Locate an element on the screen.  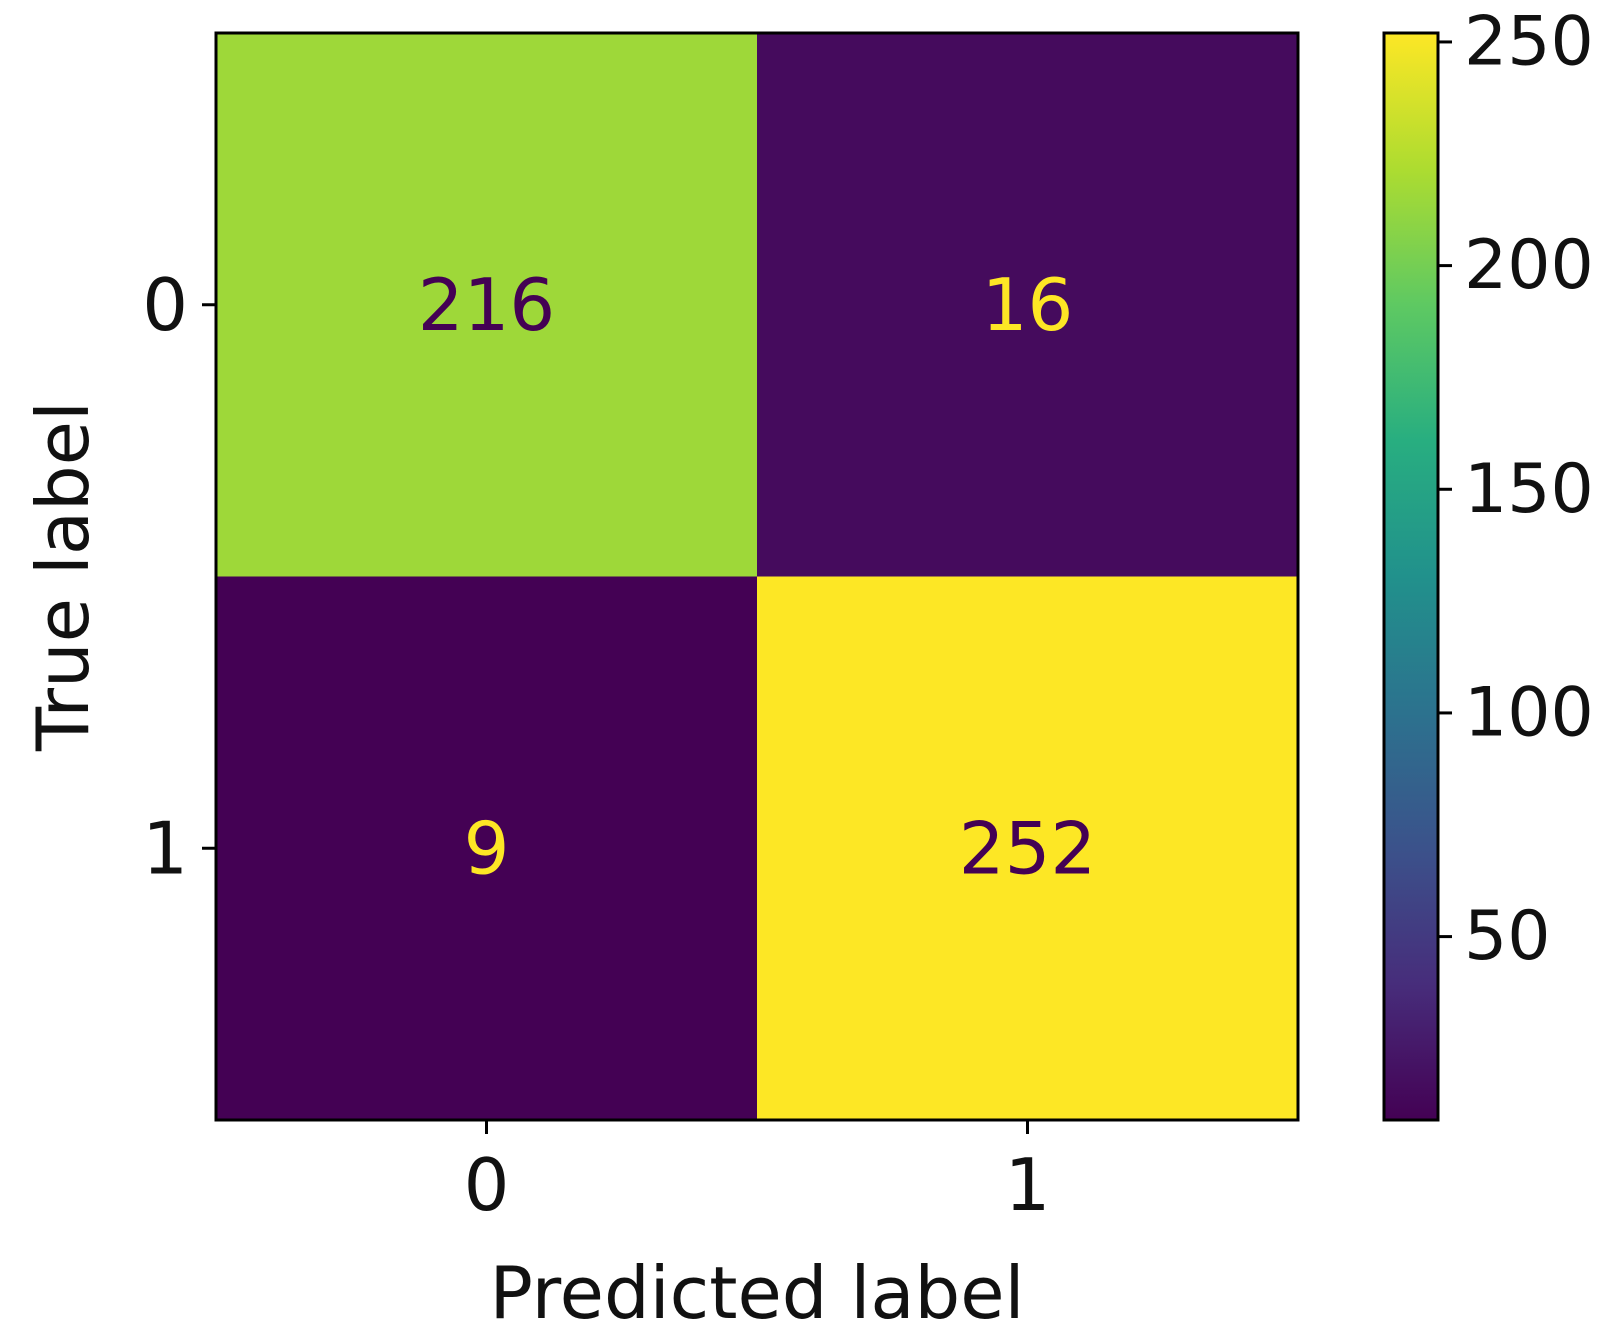
colorbar-tick-label: 250 is located at coordinates (1529, 41).